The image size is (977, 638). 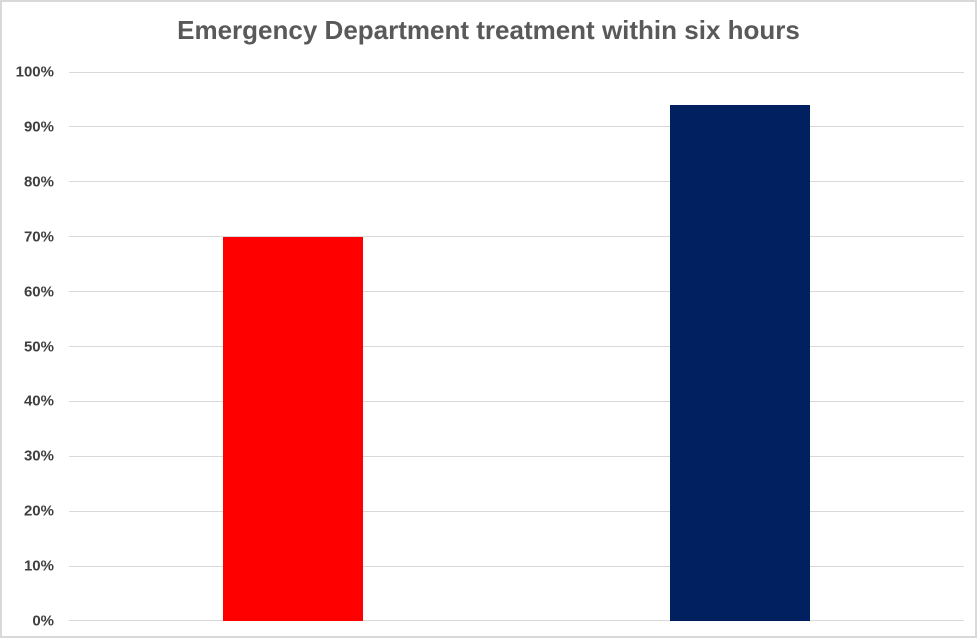 I want to click on y-tick-label-30: 30%, so click(x=38, y=456).